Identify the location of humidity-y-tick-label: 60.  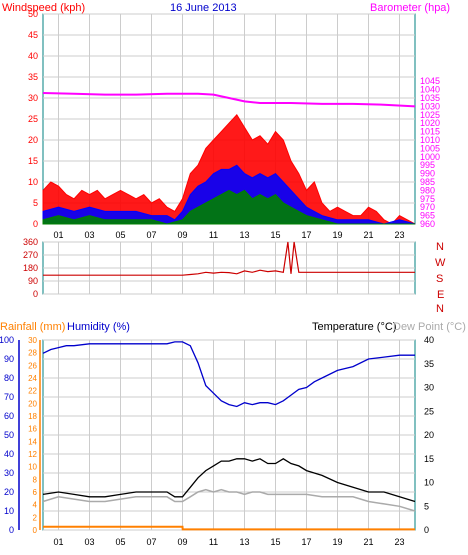
(9, 416).